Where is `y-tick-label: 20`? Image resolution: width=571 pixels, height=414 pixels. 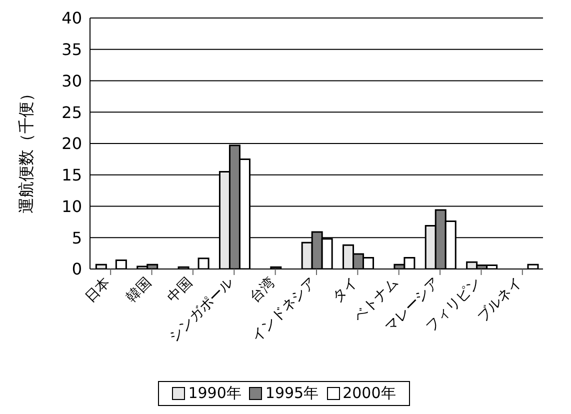 y-tick-label: 20 is located at coordinates (72, 144).